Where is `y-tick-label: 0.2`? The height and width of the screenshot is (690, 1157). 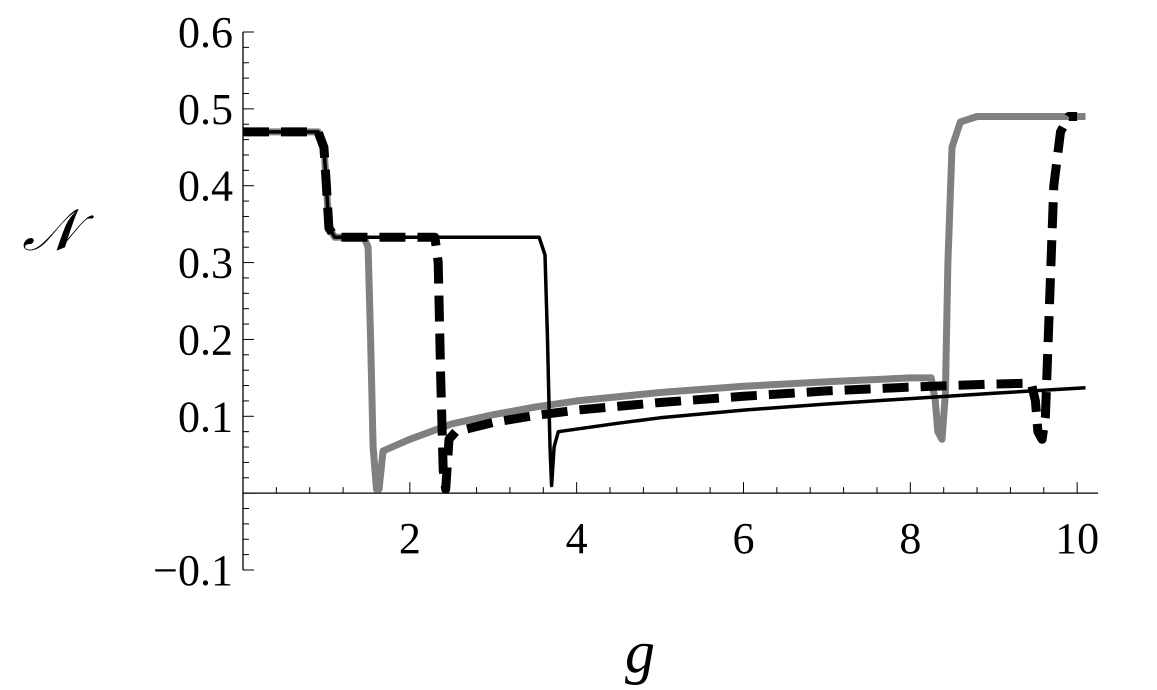
y-tick-label: 0.2 is located at coordinates (205, 339).